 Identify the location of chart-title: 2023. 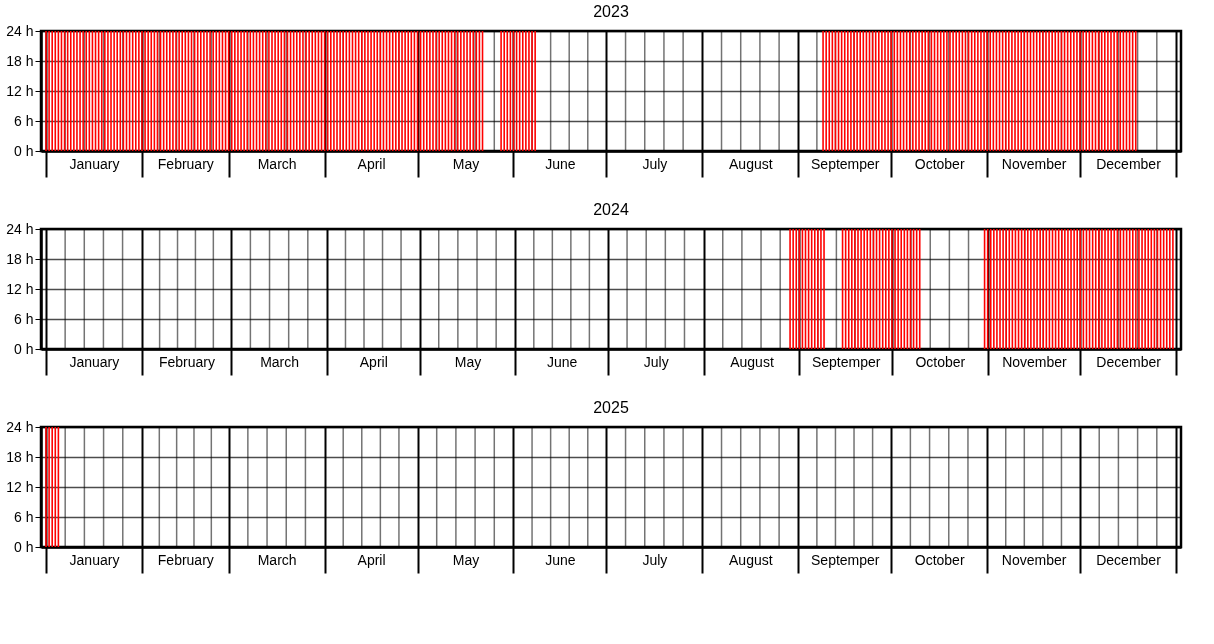
(611, 11).